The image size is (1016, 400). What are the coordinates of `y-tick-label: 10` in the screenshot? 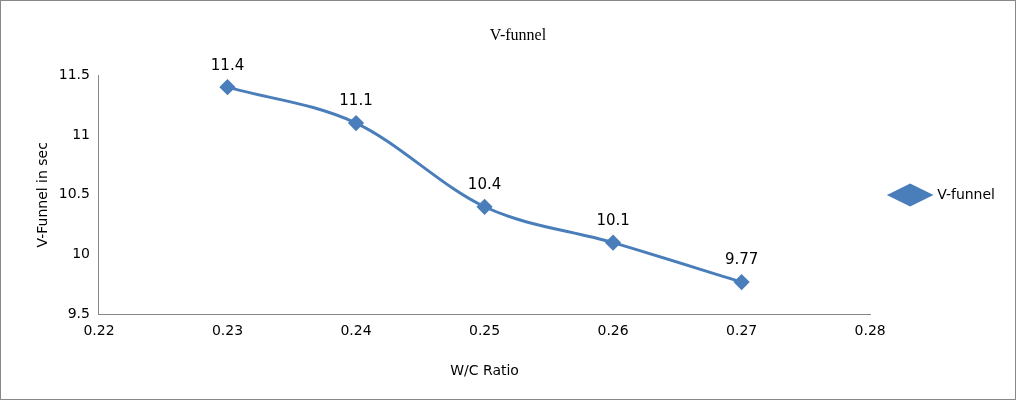 It's located at (81, 253).